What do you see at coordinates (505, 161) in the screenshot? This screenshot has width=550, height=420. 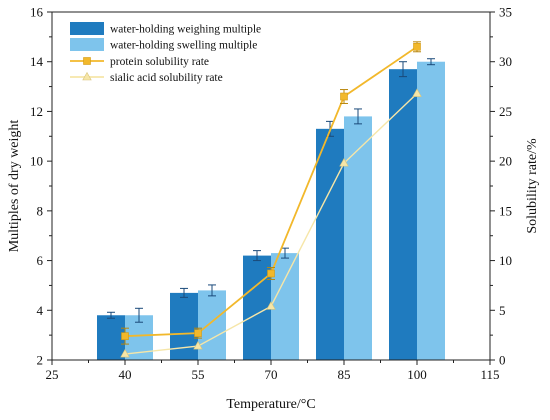 I see `y-right-tick-label: 20` at bounding box center [505, 161].